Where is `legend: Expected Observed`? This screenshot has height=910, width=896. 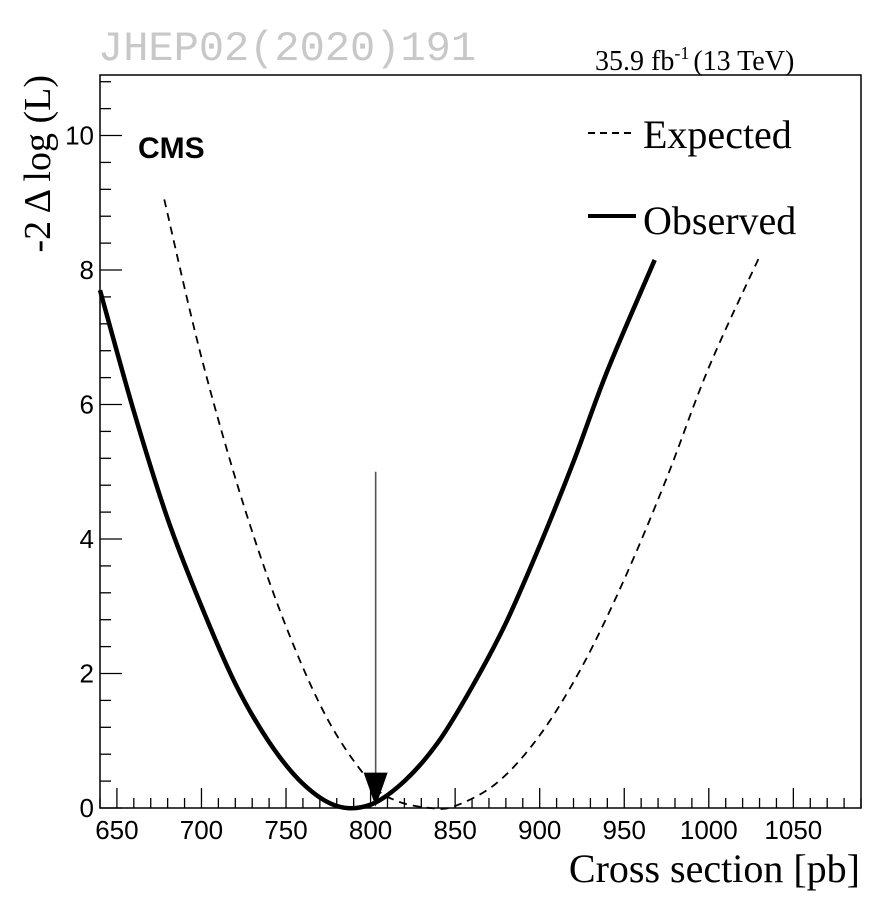 legend: Expected Observed is located at coordinates (692, 177).